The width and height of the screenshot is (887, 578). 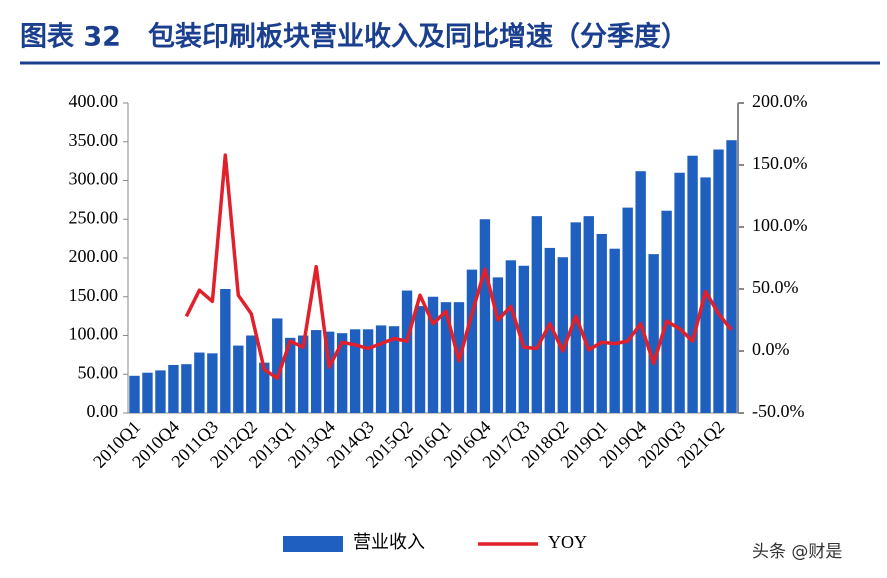 What do you see at coordinates (94, 334) in the screenshot?
I see `y-tick-label: 100.00` at bounding box center [94, 334].